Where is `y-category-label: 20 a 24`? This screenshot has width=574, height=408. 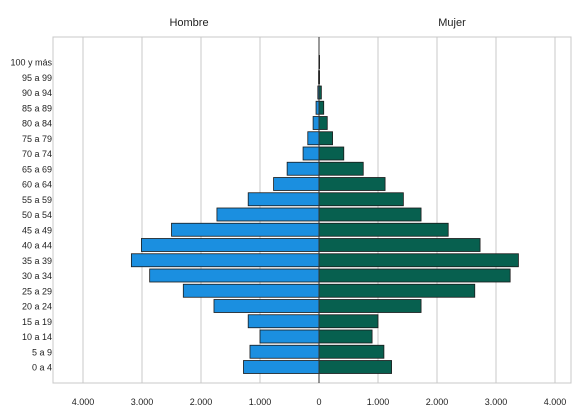
y-category-label: 20 a 24 is located at coordinates (37, 307).